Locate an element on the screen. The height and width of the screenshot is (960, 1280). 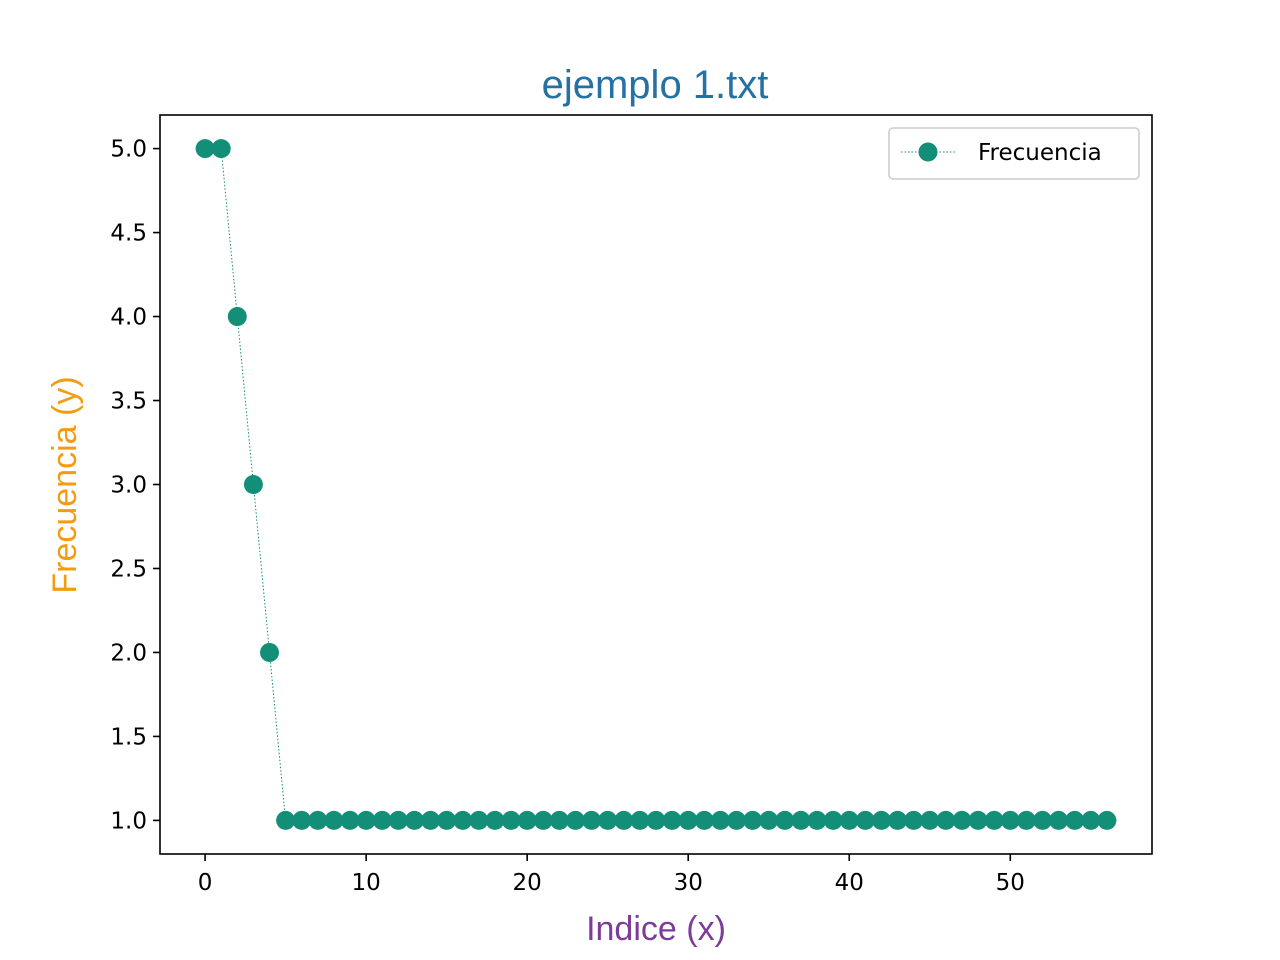
legend: Frecuencia is located at coordinates (1014, 153).